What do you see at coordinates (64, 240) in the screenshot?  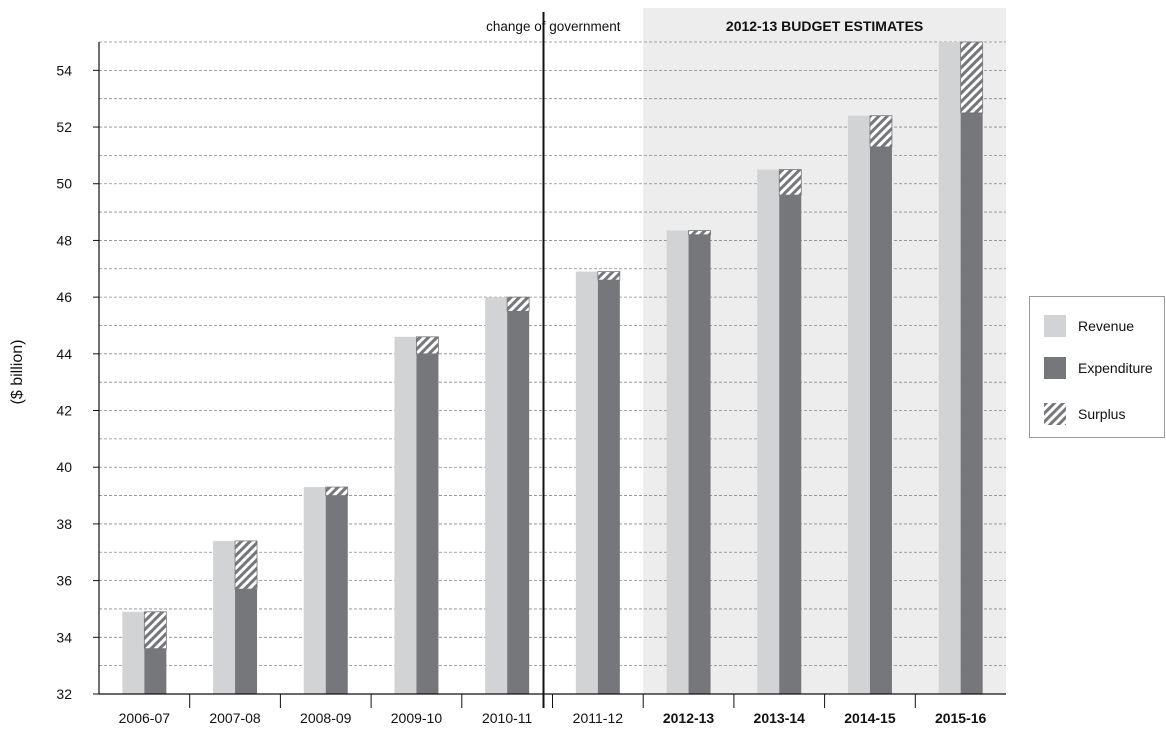 I see `y-tick-label: 48` at bounding box center [64, 240].